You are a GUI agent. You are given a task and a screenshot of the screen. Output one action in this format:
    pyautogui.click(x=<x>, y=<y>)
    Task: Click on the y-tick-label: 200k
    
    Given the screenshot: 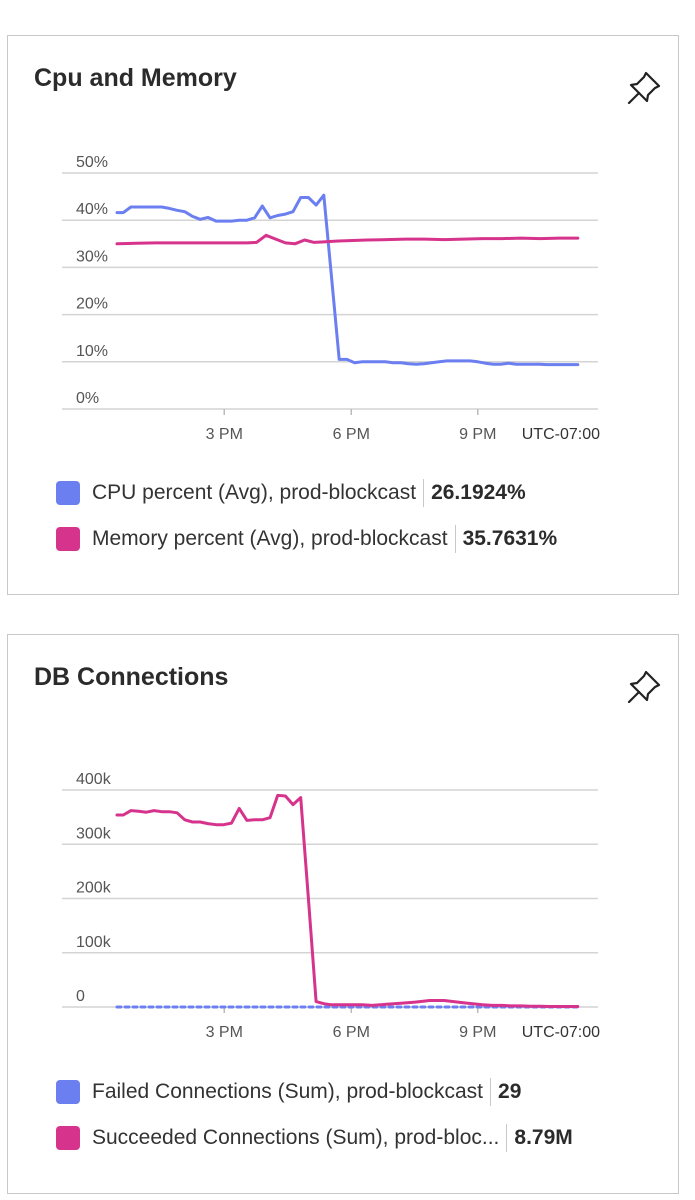 What is the action you would take?
    pyautogui.click(x=94, y=888)
    